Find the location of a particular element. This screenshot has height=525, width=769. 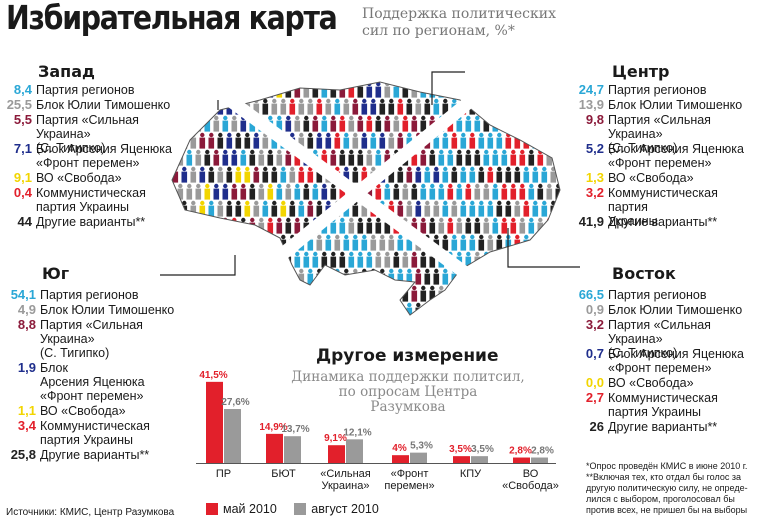

region-row: 25,8 Другие варианты** is located at coordinates (94, 455).